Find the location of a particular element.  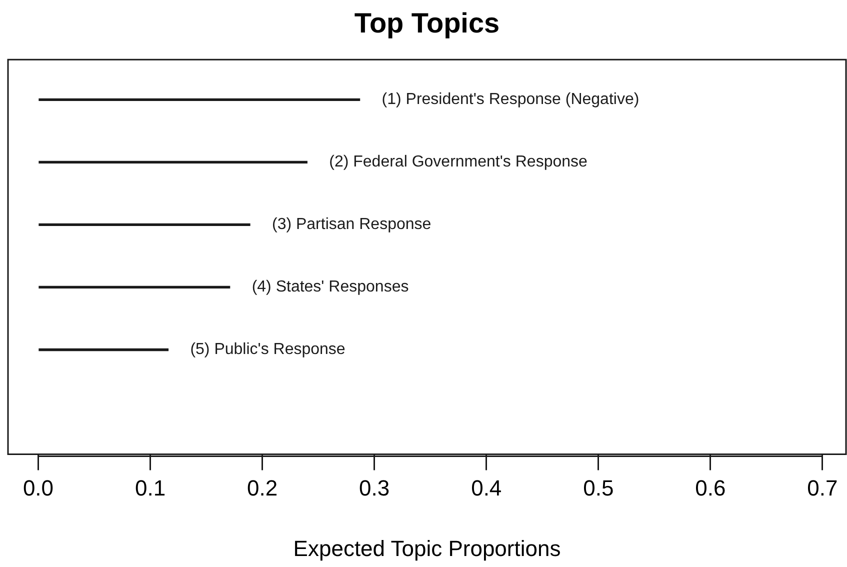

y-tick-label: (2) Federal Government's Response is located at coordinates (458, 162).